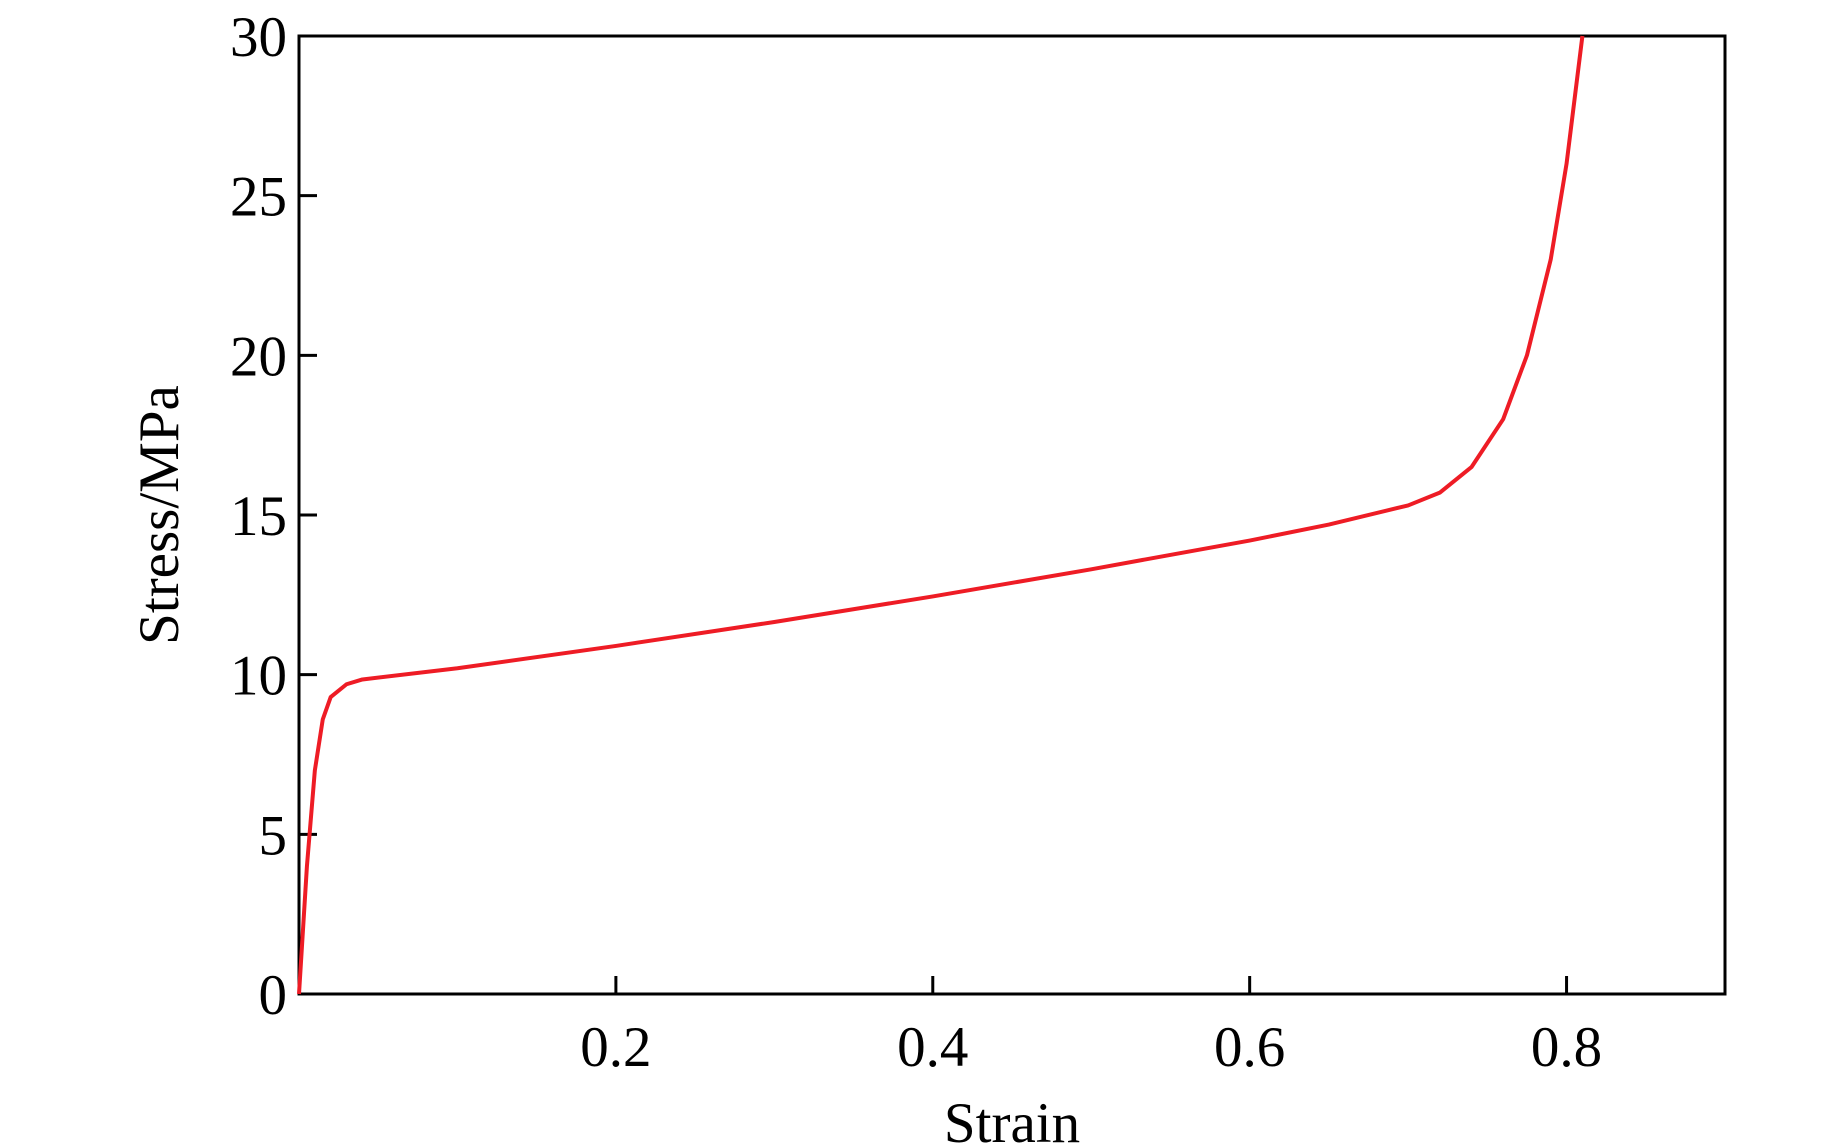  Describe the element at coordinates (258, 197) in the screenshot. I see `y-tick-label: 25` at that location.